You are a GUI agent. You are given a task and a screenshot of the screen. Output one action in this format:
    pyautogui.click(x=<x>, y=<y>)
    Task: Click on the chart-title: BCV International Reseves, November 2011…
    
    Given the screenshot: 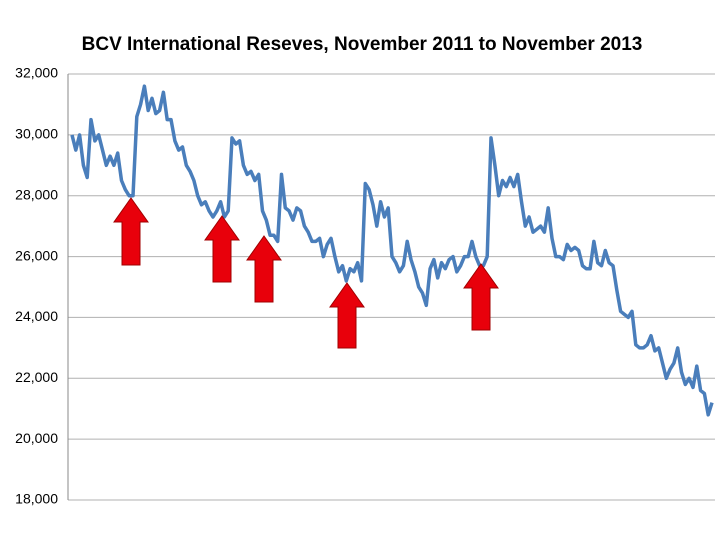 What is the action you would take?
    pyautogui.click(x=362, y=44)
    